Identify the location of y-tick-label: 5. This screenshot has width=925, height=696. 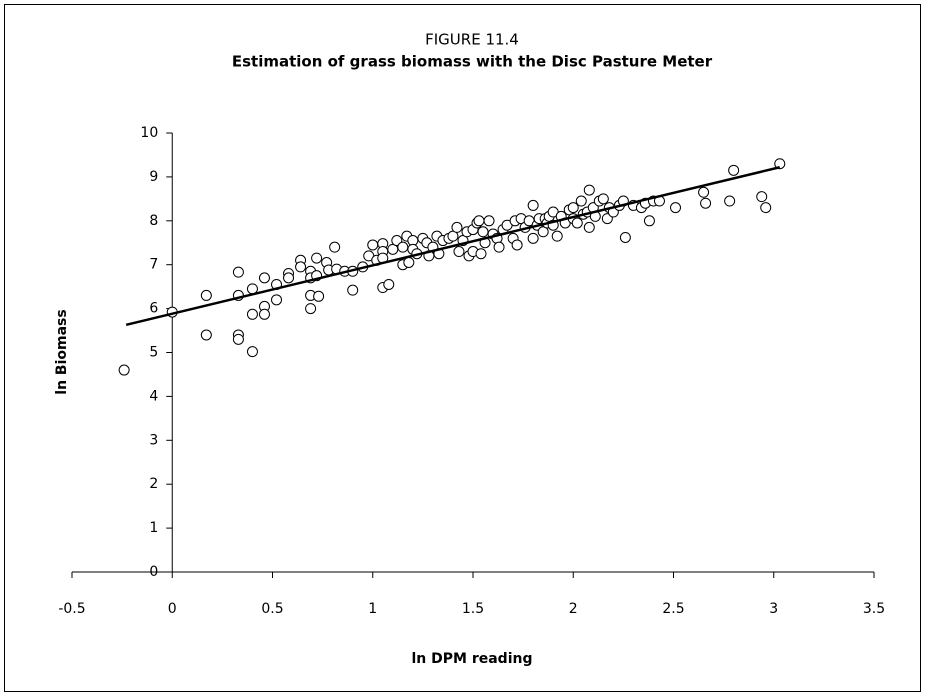
(153, 353).